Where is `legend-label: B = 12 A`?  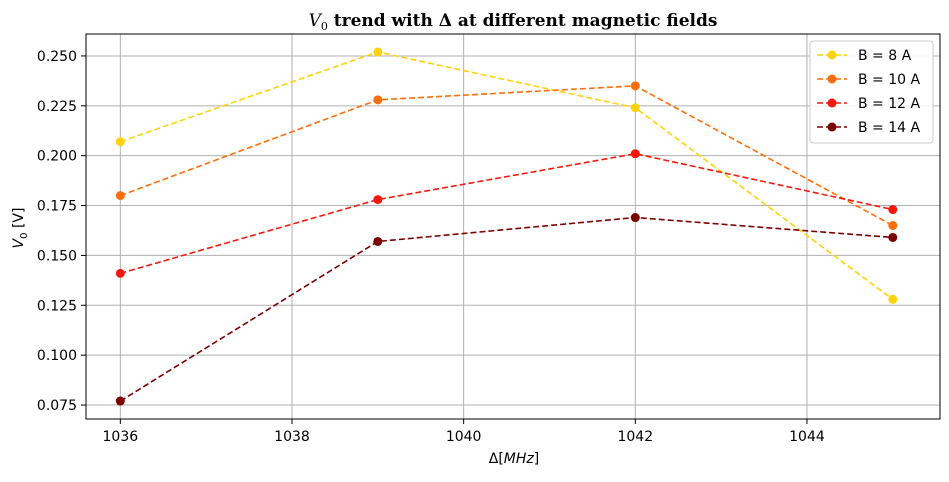
legend-label: B = 12 A is located at coordinates (889, 104).